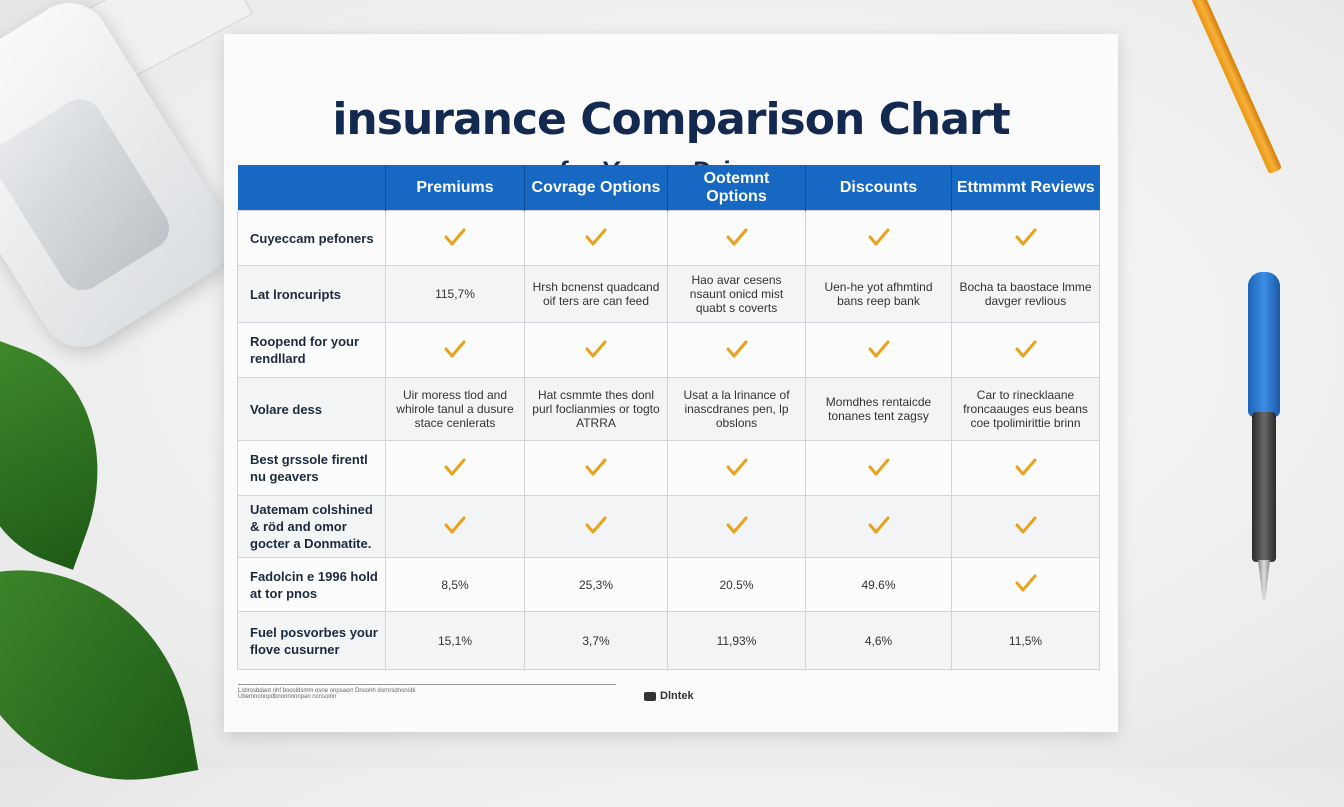 This screenshot has width=1344, height=807. I want to click on value-cell: 25,3%, so click(596, 584).